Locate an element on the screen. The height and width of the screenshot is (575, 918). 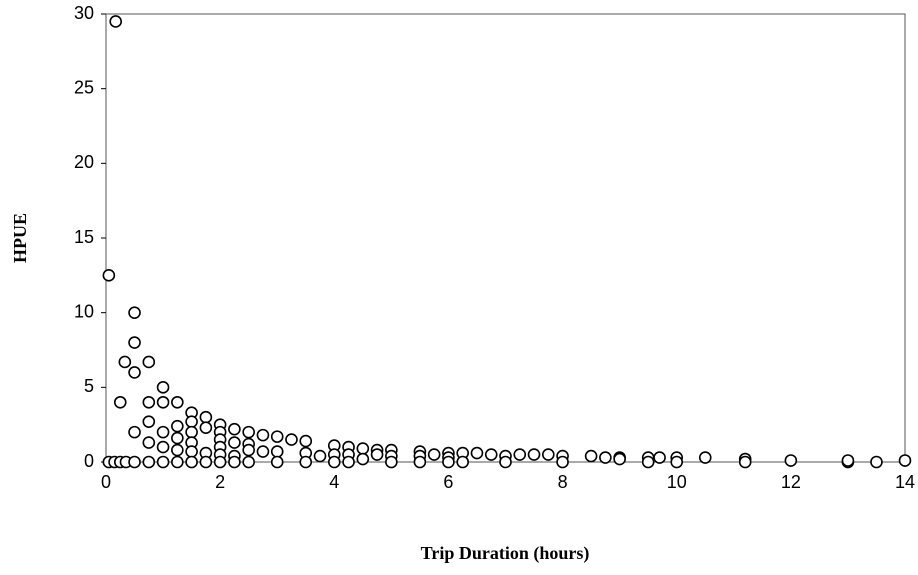
y-tick-label: 5 is located at coordinates (89, 386).